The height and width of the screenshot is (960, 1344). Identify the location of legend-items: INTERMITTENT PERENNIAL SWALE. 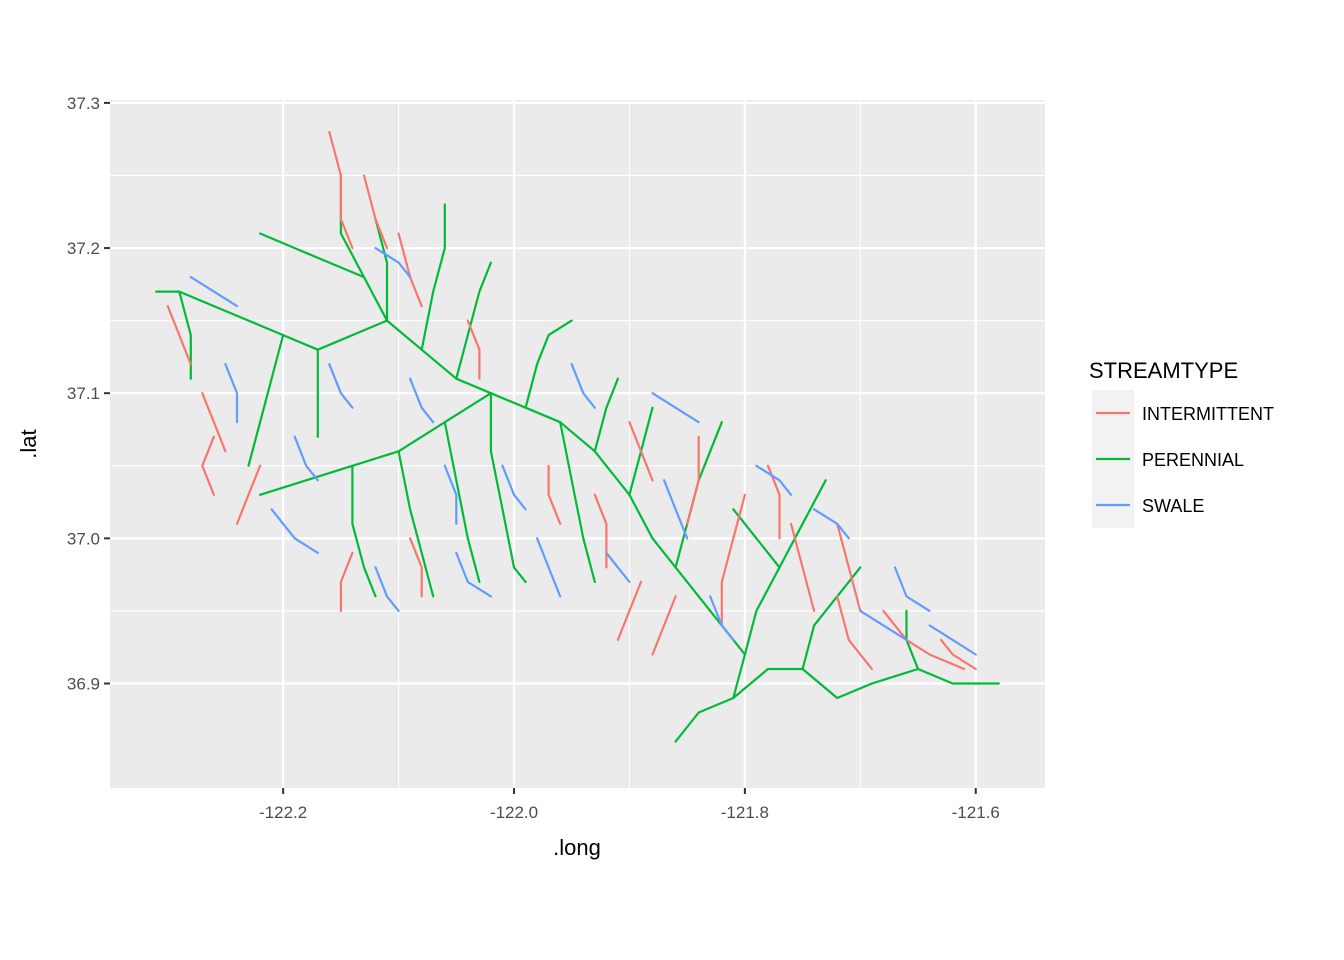
(1183, 459).